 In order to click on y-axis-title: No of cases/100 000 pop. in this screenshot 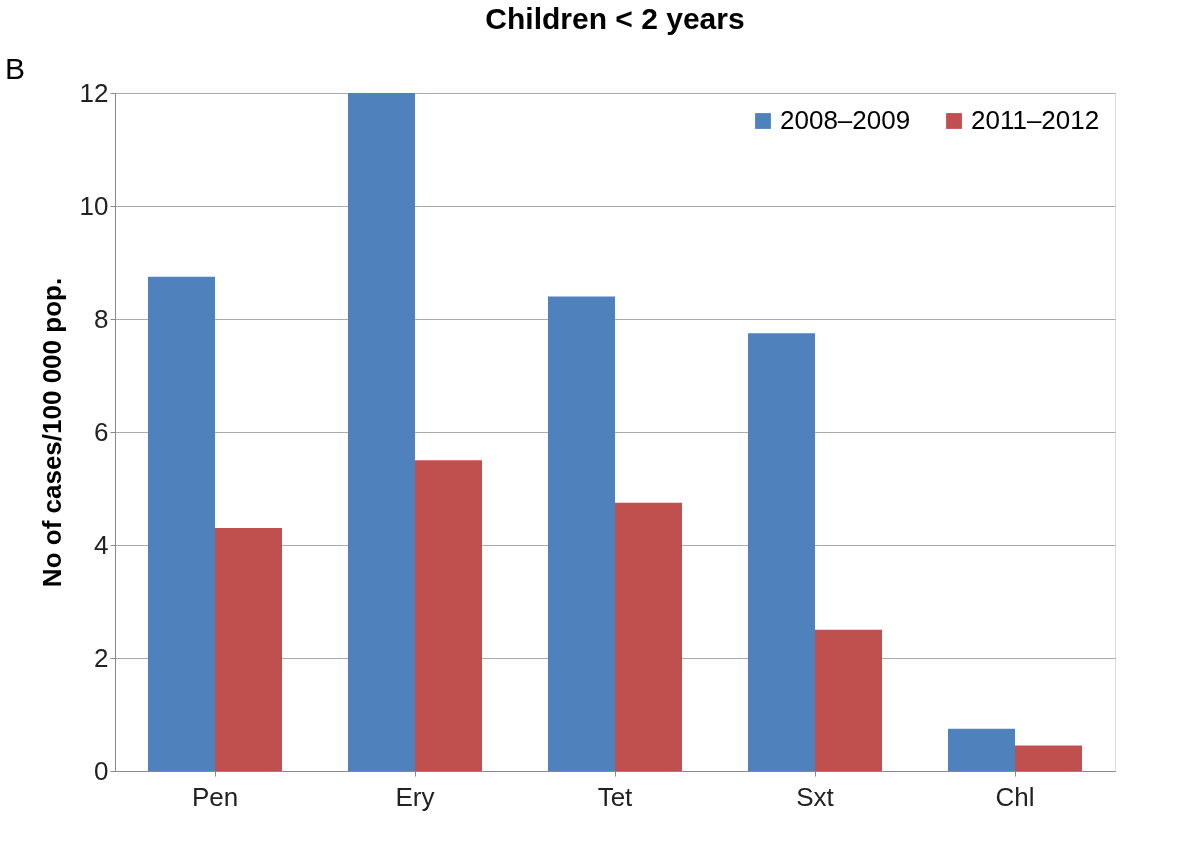, I will do `click(51, 432)`.